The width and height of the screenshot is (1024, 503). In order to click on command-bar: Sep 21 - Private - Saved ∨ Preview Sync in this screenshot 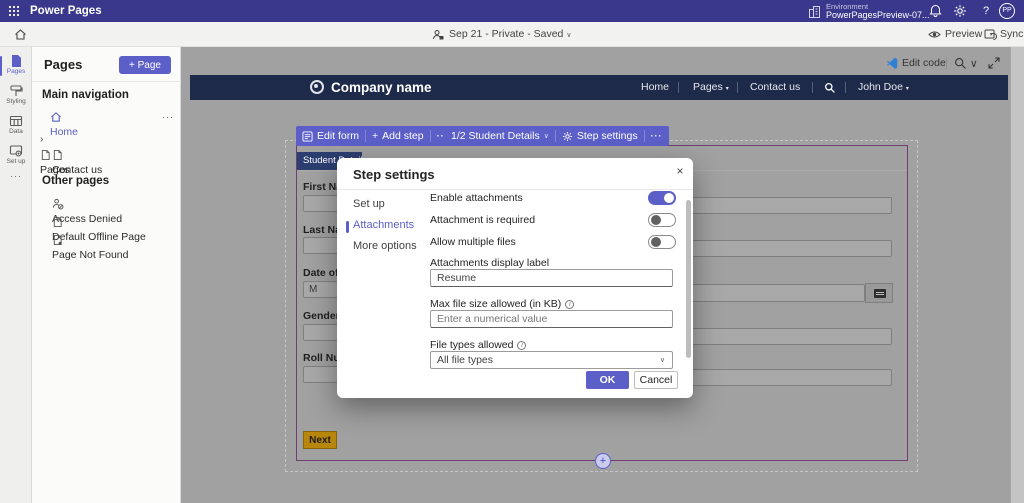, I will do `click(512, 34)`.